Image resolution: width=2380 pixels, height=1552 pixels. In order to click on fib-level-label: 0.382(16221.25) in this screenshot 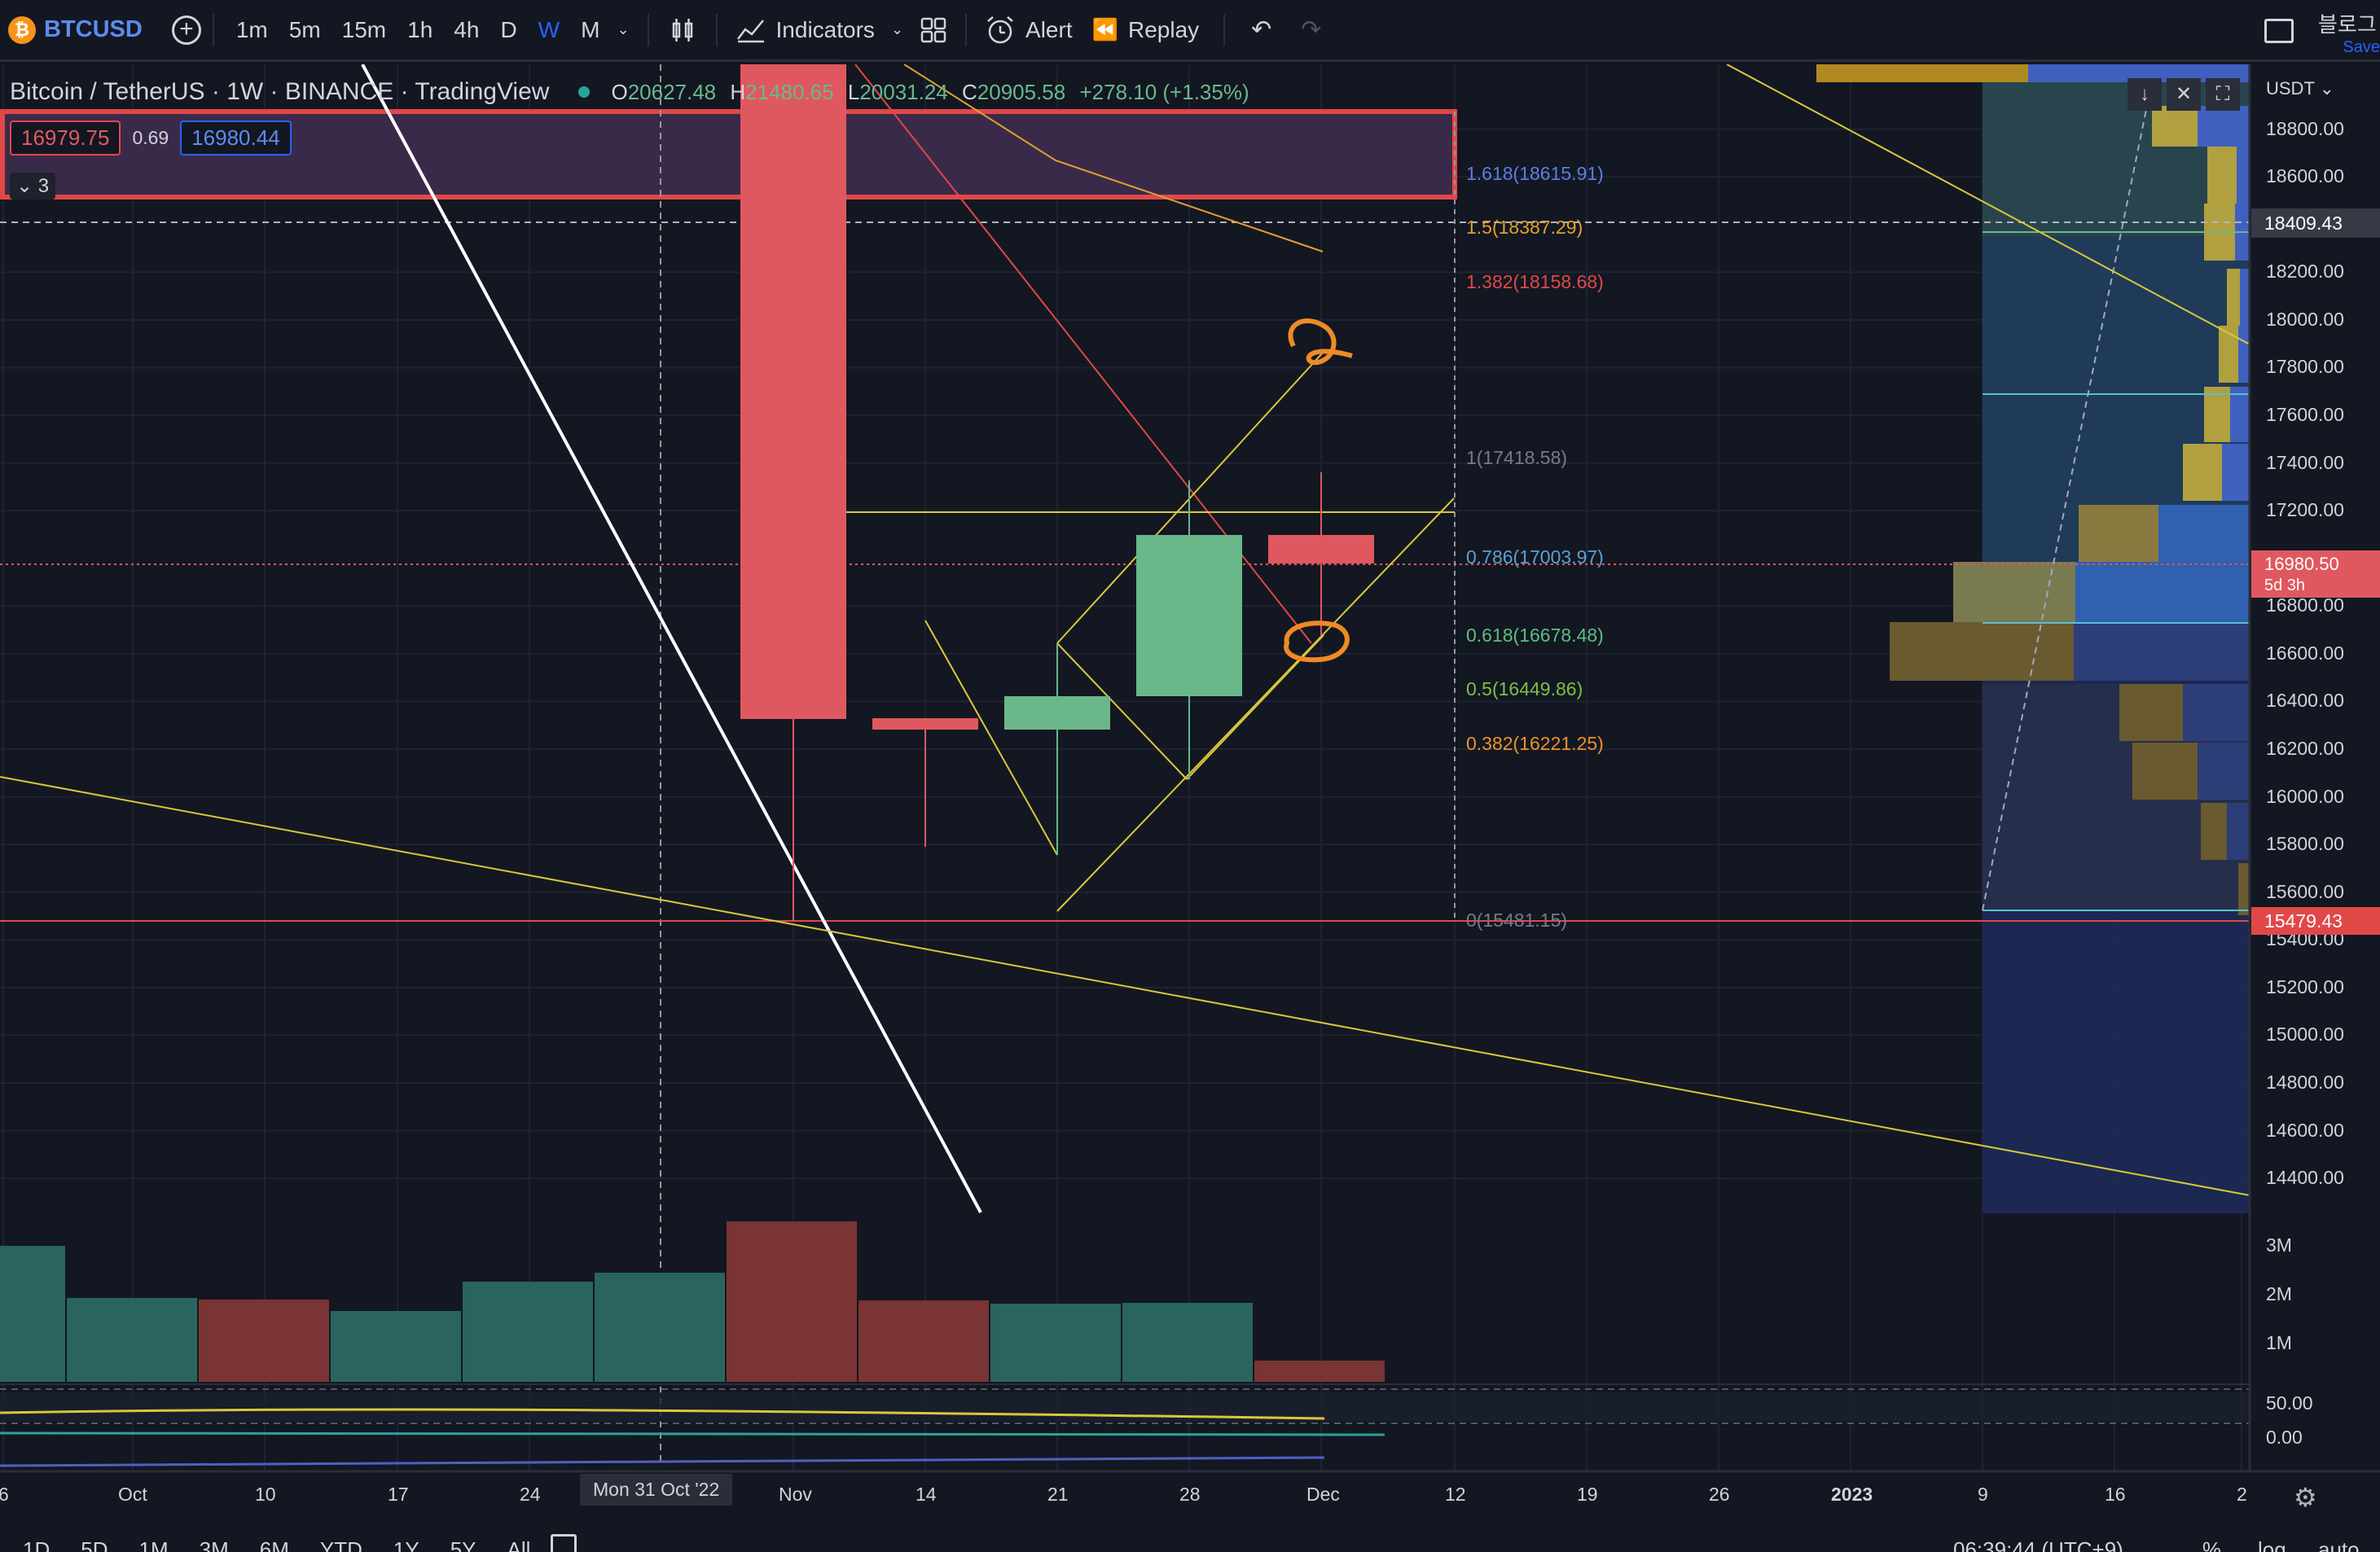, I will do `click(1535, 744)`.